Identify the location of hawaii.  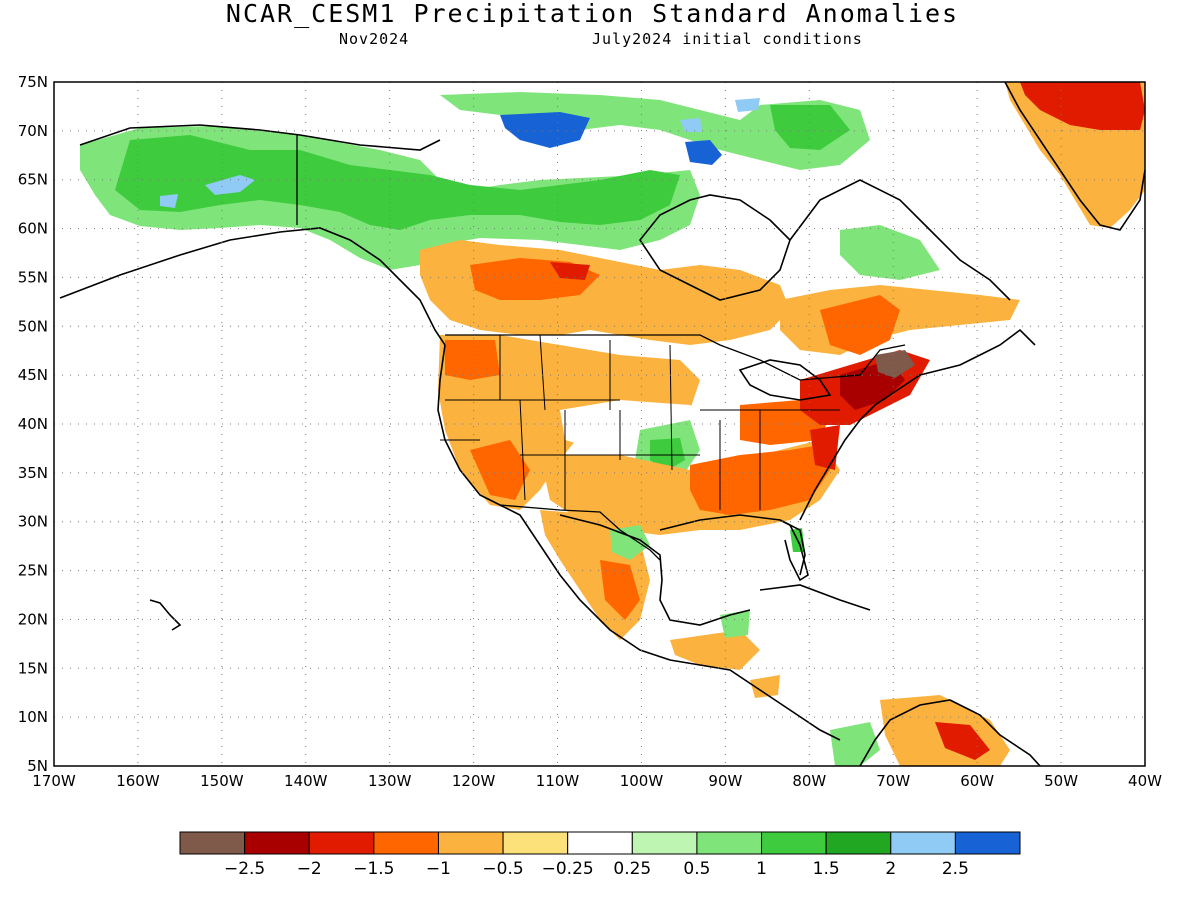
(165, 615).